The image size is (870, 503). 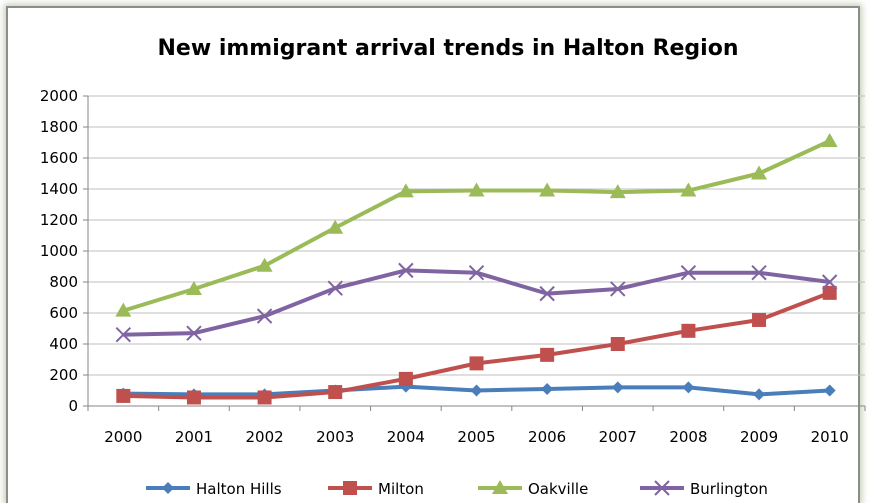 What do you see at coordinates (376, 489) in the screenshot?
I see `legend-item: Milton` at bounding box center [376, 489].